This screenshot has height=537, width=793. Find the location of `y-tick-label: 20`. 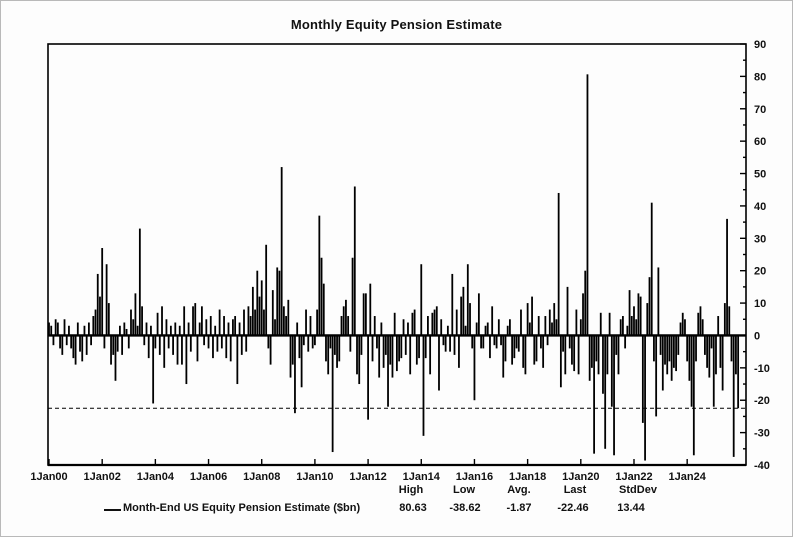

y-tick-label: 20 is located at coordinates (760, 272).